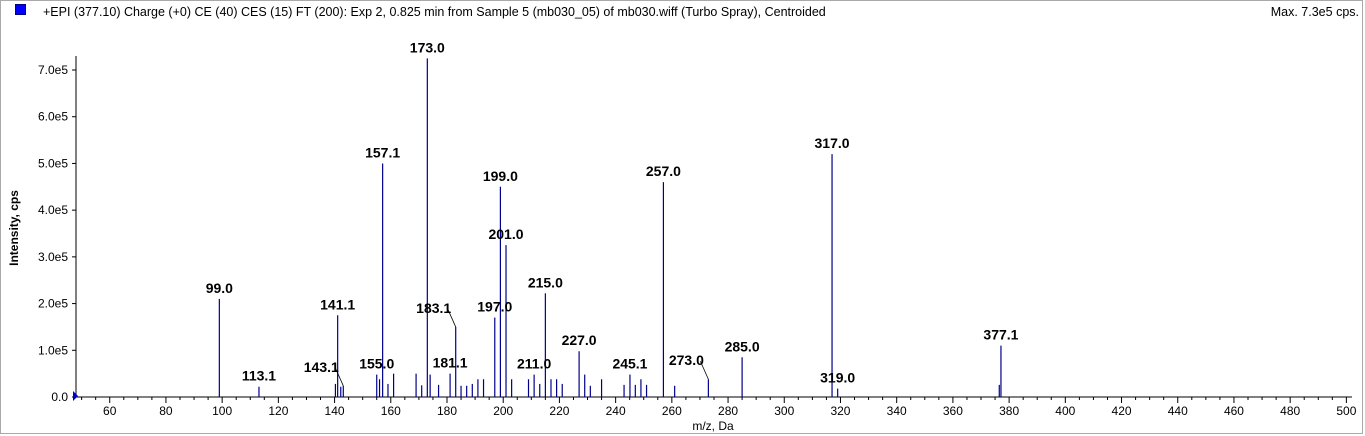 The width and height of the screenshot is (1365, 436). What do you see at coordinates (427, 47) in the screenshot?
I see `peak-label: 173.0` at bounding box center [427, 47].